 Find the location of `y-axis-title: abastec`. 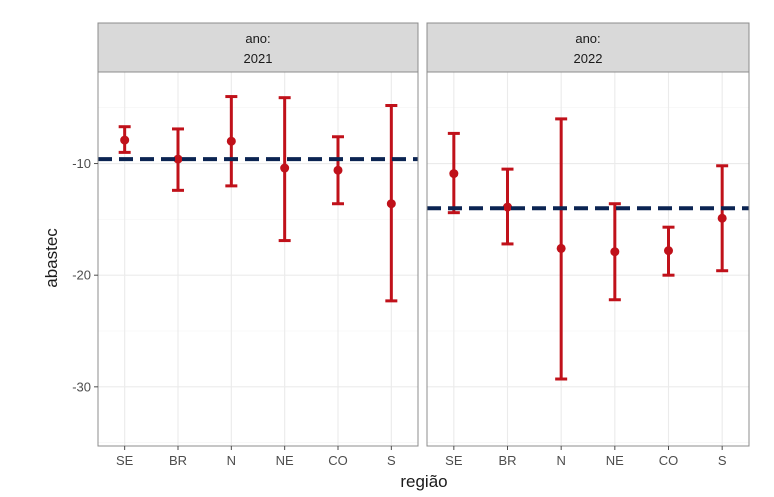

y-axis-title: abastec is located at coordinates (51, 258).